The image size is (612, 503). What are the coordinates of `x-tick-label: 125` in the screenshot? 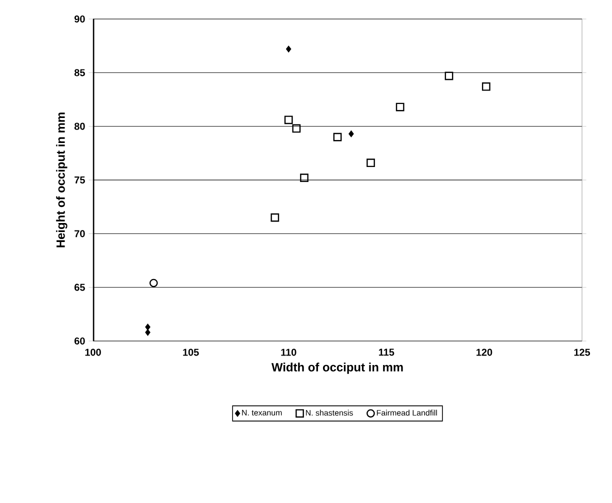 It's located at (582, 352).